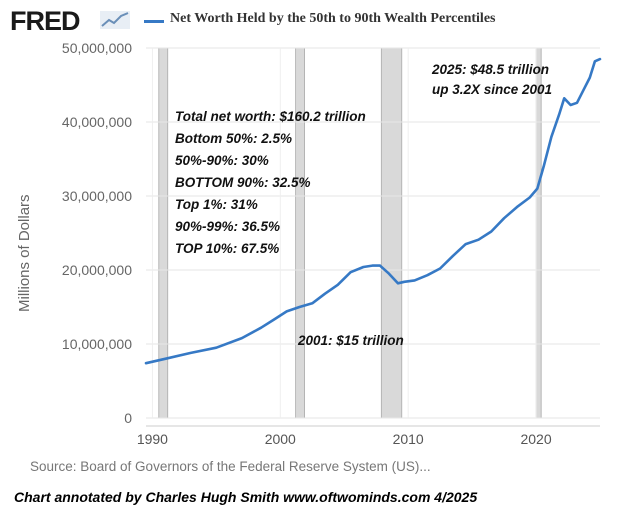  I want to click on annotation-bottom-50: Bottom 50%: 2.5%, so click(234, 138).